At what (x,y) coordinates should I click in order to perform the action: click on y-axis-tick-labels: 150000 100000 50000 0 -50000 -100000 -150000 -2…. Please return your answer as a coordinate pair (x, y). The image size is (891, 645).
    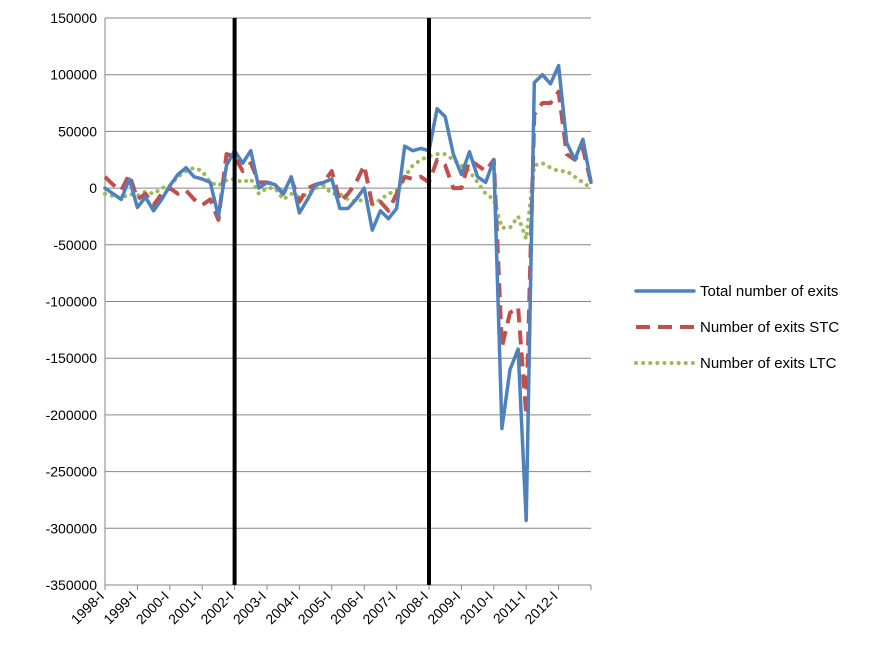
    Looking at the image, I should click on (72, 301).